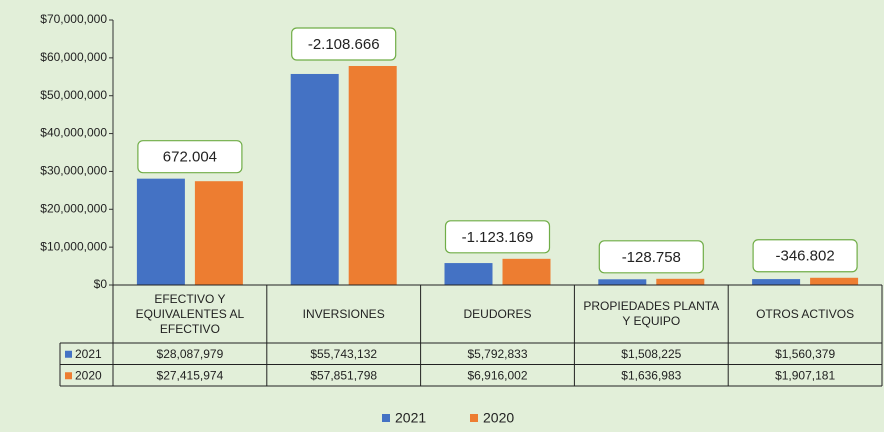 This screenshot has width=884, height=432. Describe the element at coordinates (73, 133) in the screenshot. I see `y-tick-label: $40,000,000` at that location.